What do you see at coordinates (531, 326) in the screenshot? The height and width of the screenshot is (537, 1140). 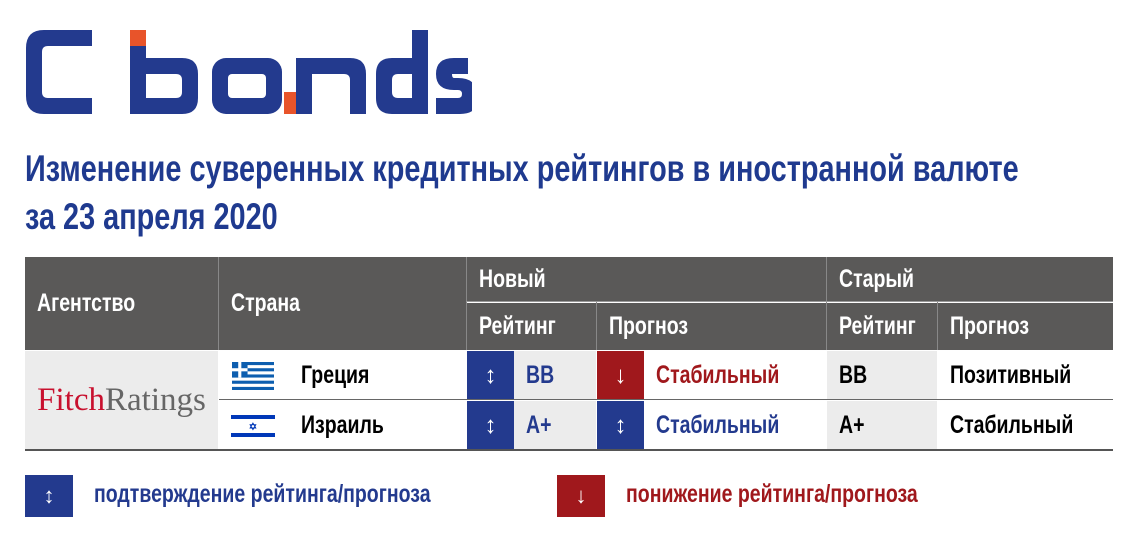 I see `header-new-rating: Рейтинг` at bounding box center [531, 326].